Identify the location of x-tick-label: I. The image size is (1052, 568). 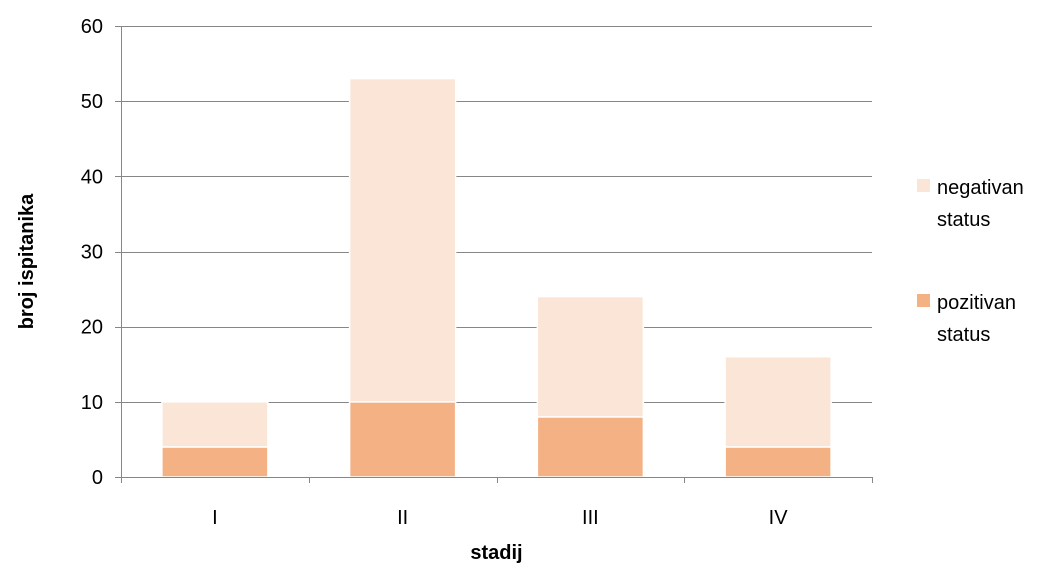
(215, 518).